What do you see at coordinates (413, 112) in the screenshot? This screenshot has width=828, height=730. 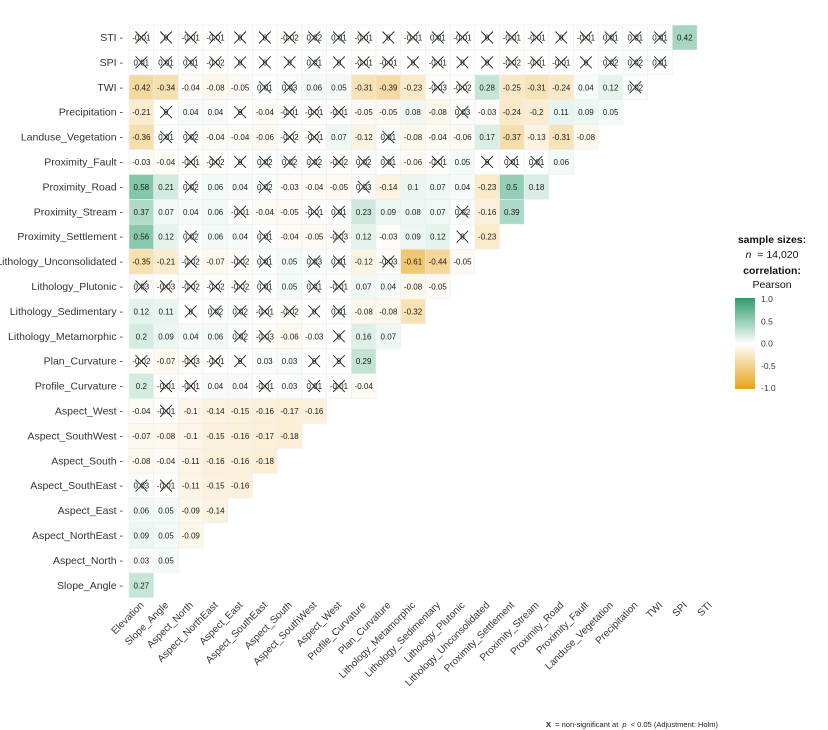 I see `cell-value: 0.08` at bounding box center [413, 112].